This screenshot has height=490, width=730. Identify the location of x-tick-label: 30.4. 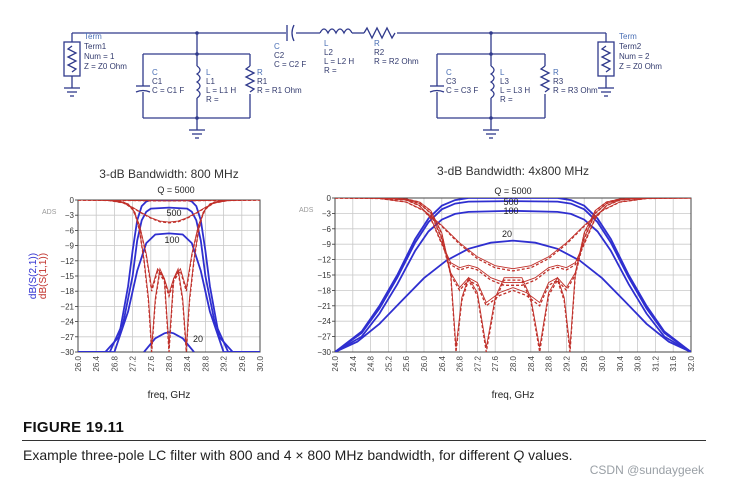
(620, 363).